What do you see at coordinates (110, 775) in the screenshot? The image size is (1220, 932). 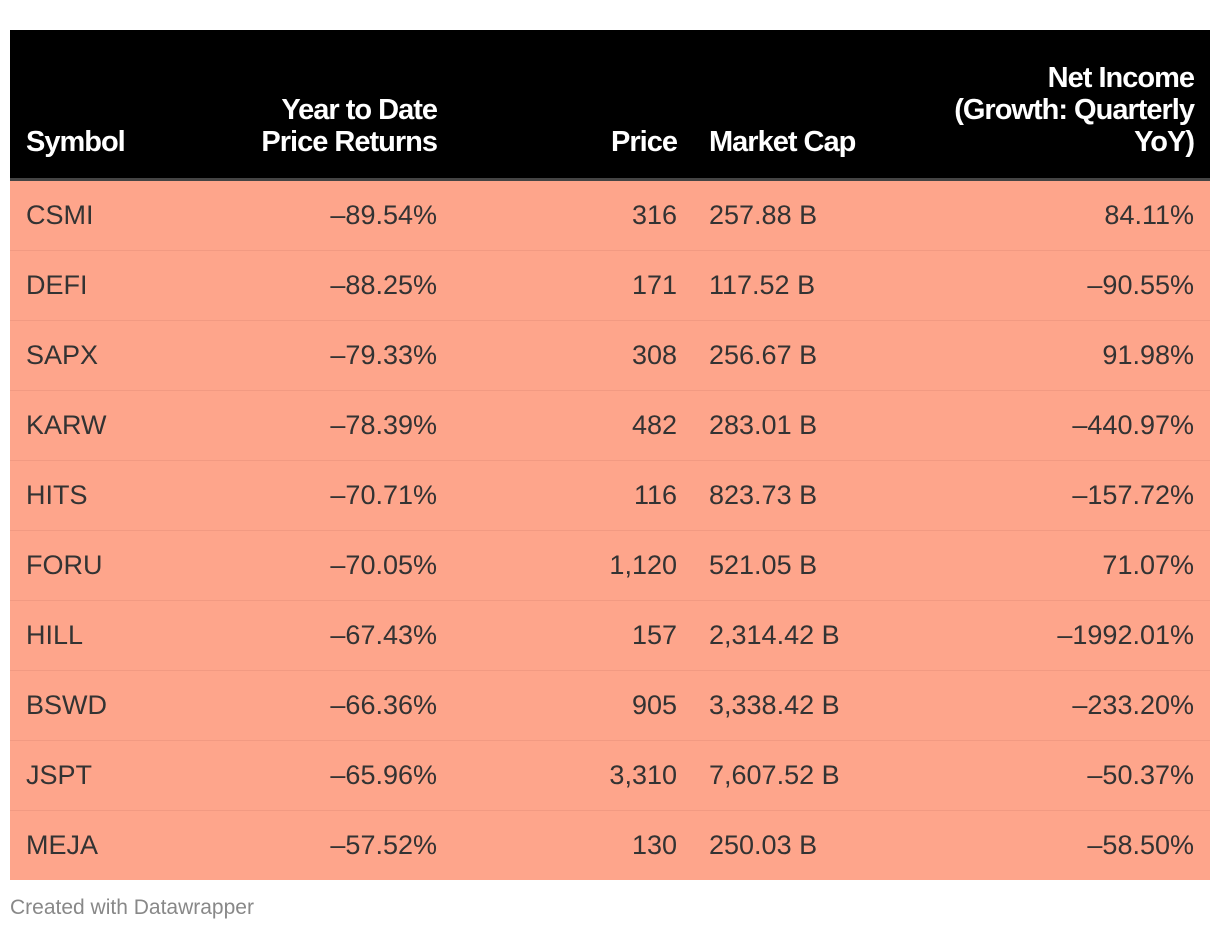 I see `cell: JSPT` at bounding box center [110, 775].